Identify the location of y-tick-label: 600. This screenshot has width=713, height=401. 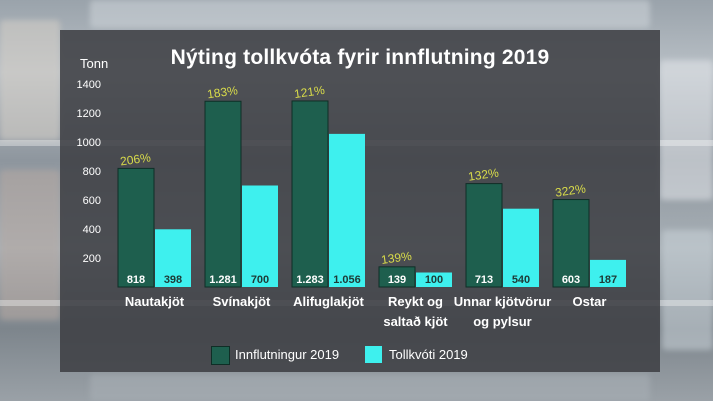
(92, 201).